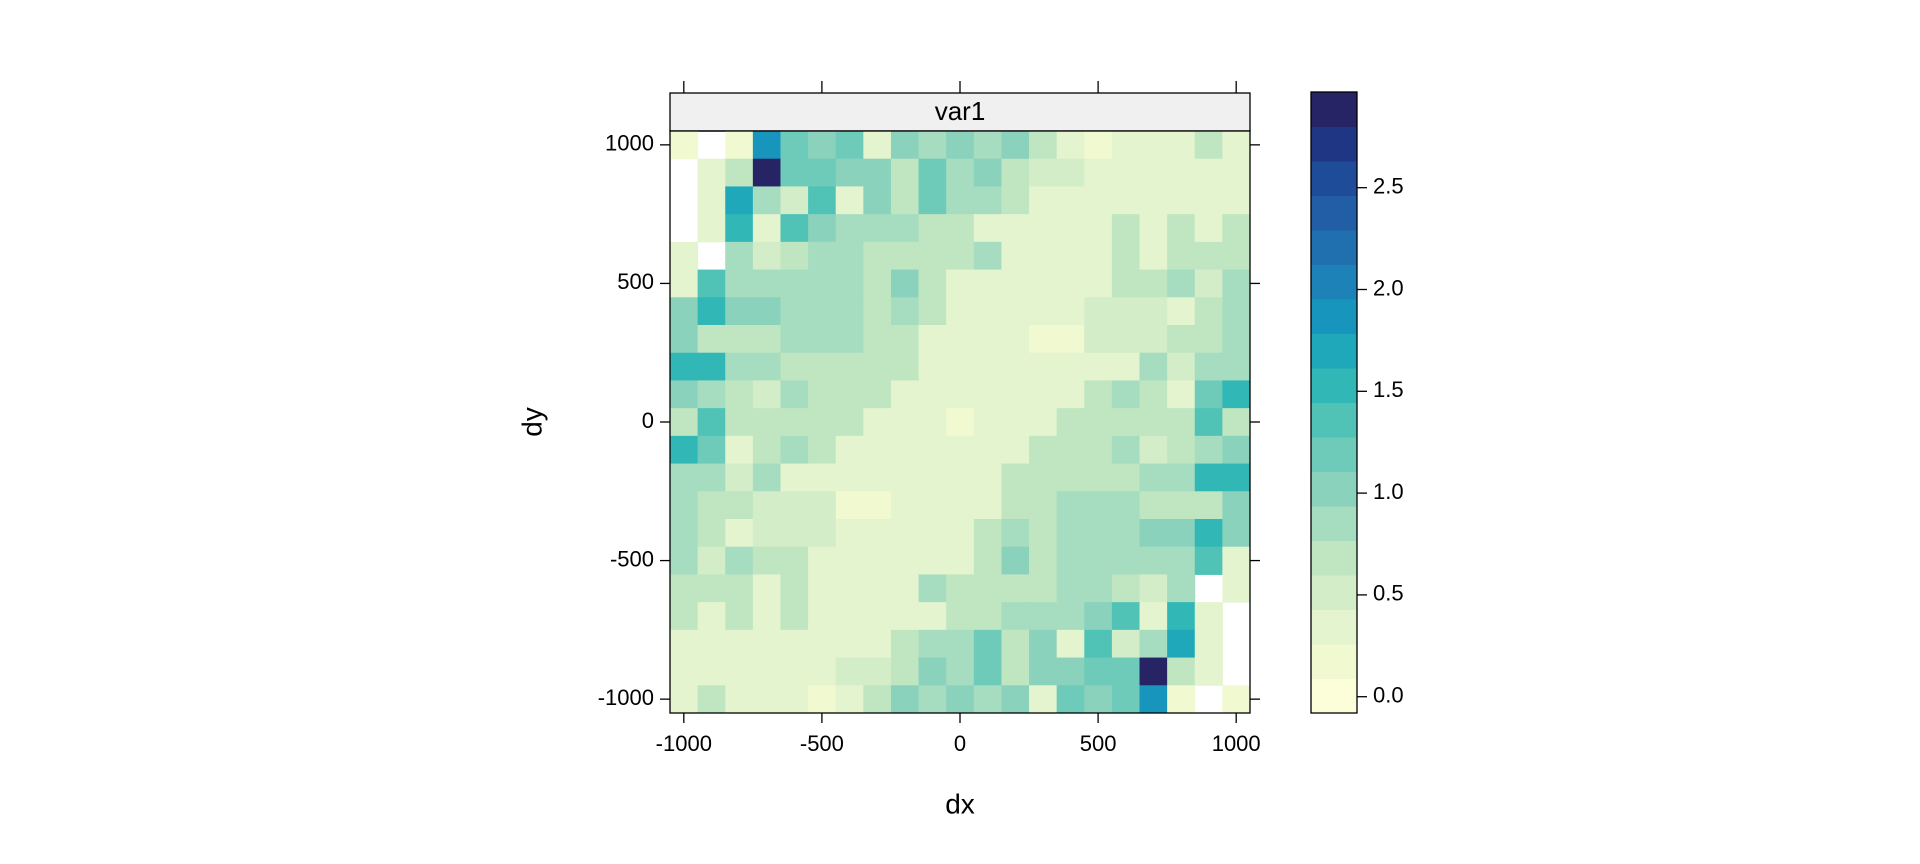 The width and height of the screenshot is (1920, 864). Describe the element at coordinates (1098, 743) in the screenshot. I see `x-tick-label: 500` at that location.